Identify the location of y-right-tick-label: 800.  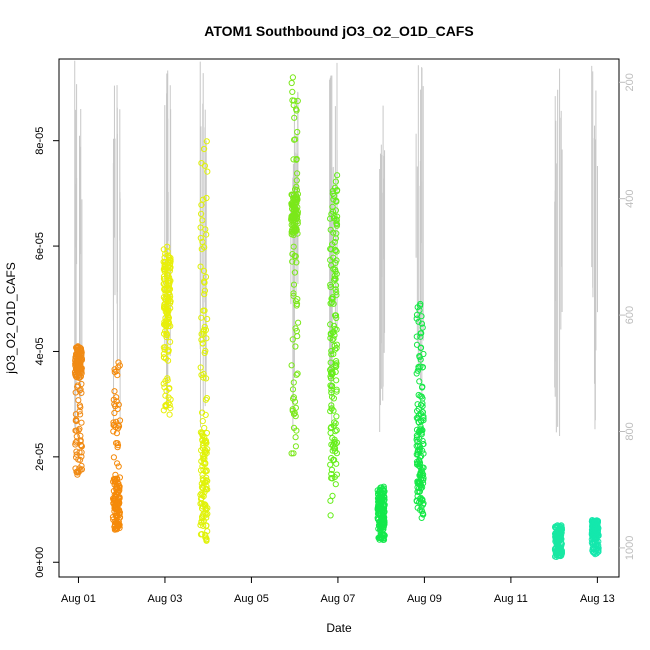
(630, 431).